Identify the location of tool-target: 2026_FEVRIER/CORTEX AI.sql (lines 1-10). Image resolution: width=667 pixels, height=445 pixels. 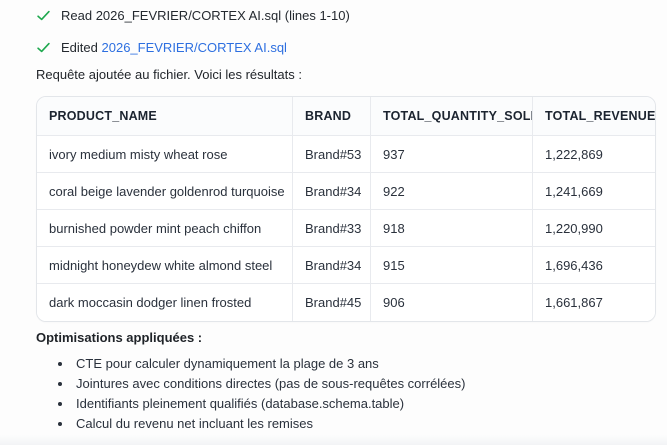
(222, 15).